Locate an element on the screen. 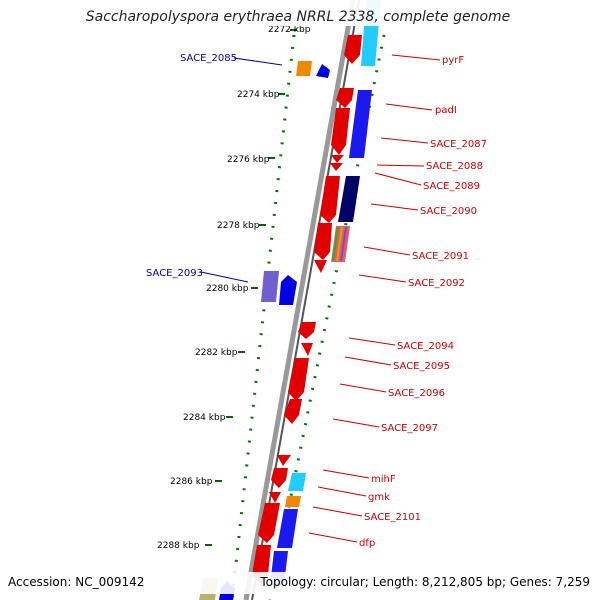 Image resolution: width=600 pixels, height=600 pixels. gene-arrow-2085 is located at coordinates (323, 71).